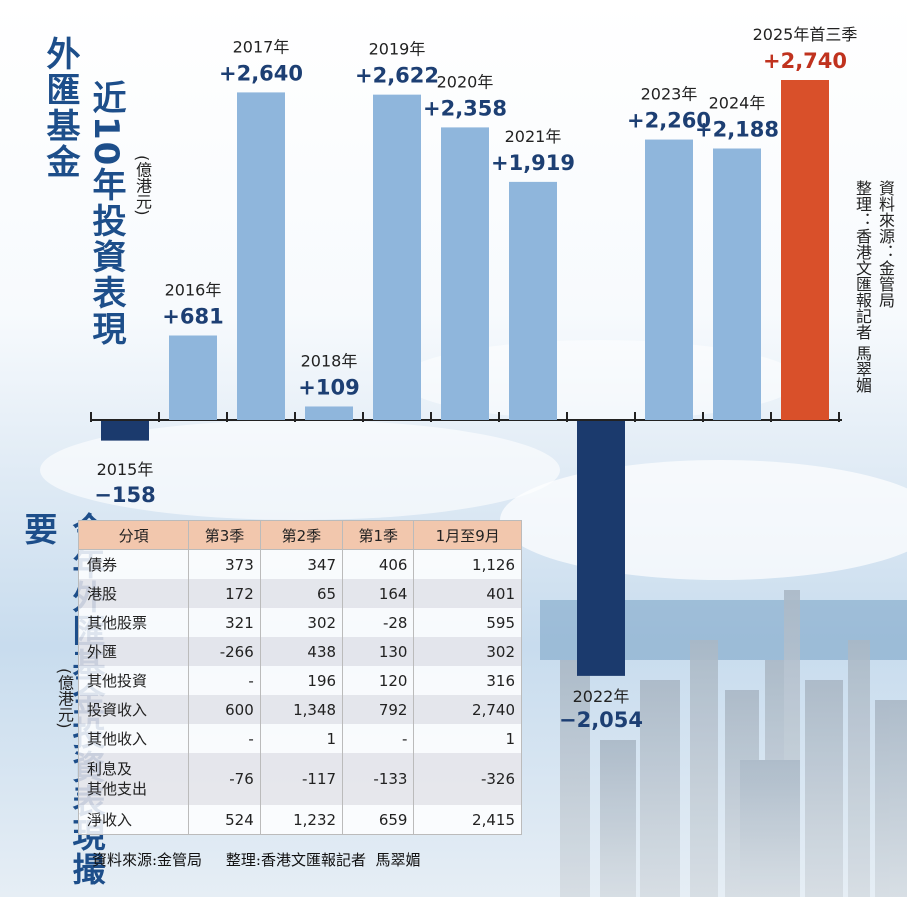 This screenshot has height=897, width=907. Describe the element at coordinates (133, 651) in the screenshot. I see `row-label: 外匯` at that location.